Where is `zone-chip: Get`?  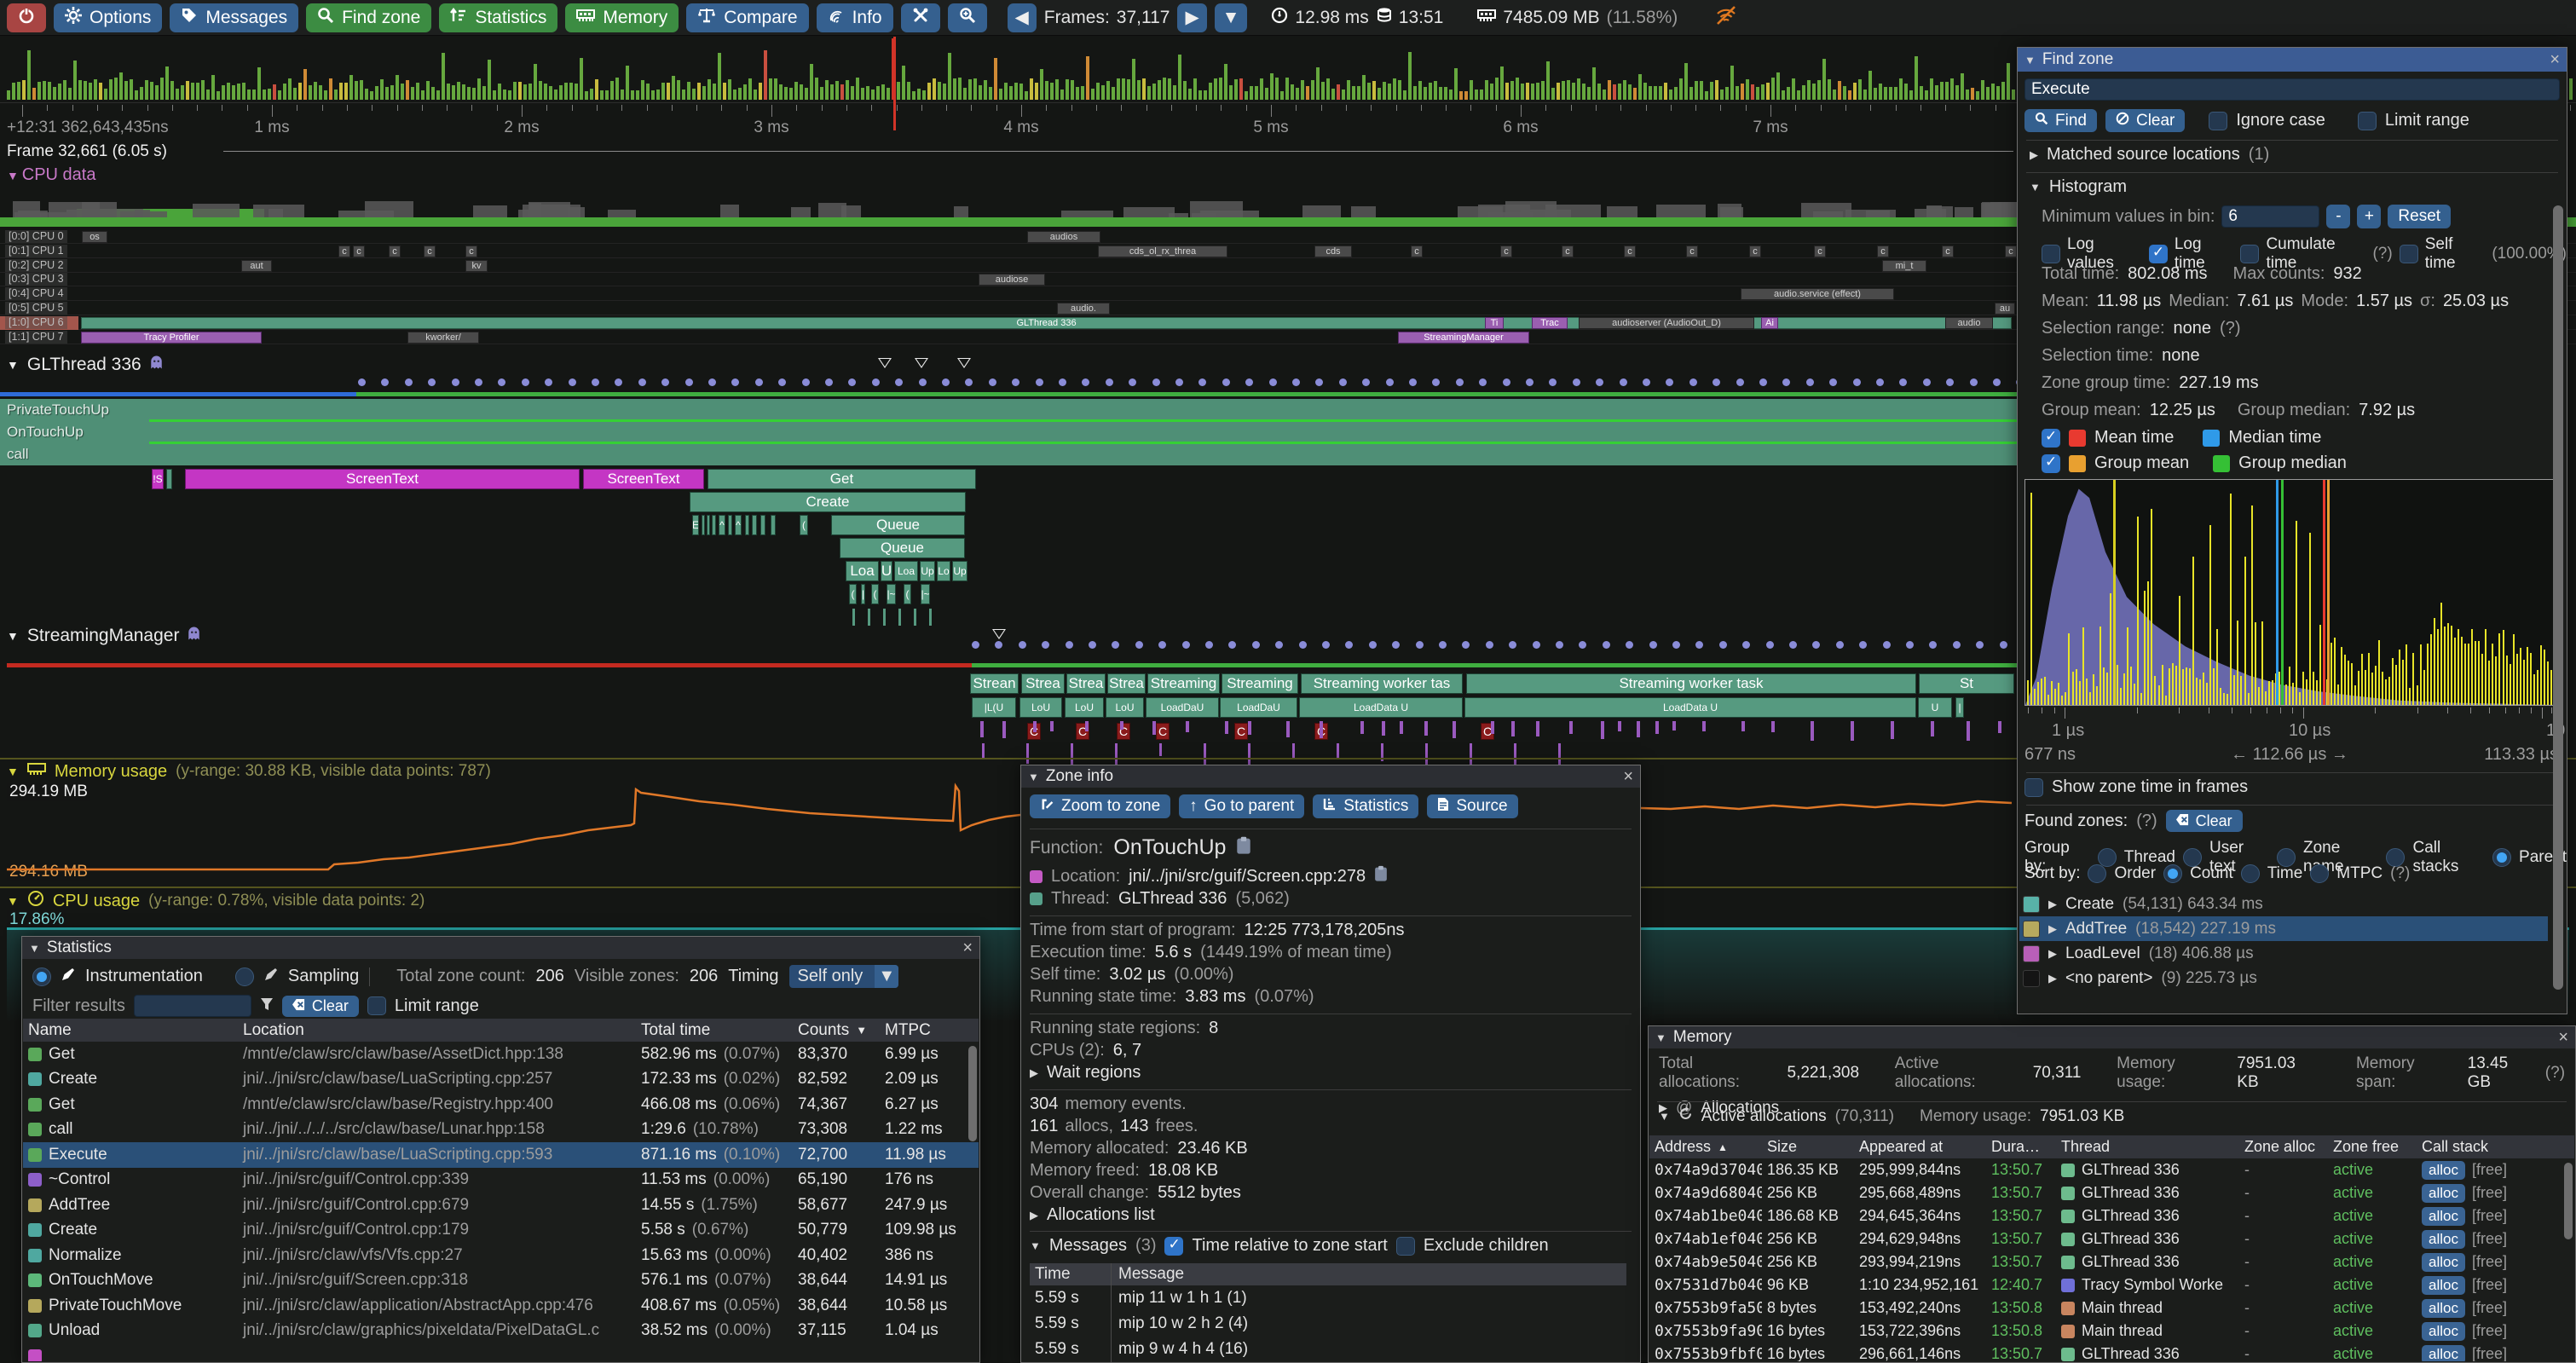
zone-chip: Get is located at coordinates (842, 479).